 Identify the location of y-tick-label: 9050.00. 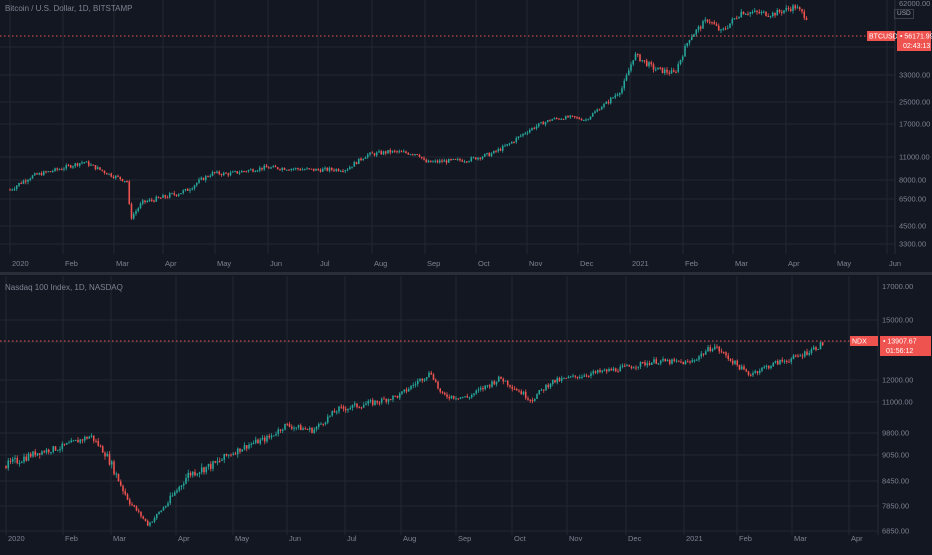
(895, 455).